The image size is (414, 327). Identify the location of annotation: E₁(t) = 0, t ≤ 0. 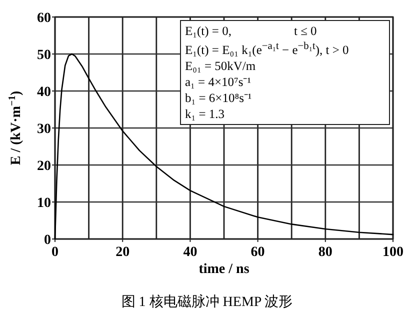
(251, 31).